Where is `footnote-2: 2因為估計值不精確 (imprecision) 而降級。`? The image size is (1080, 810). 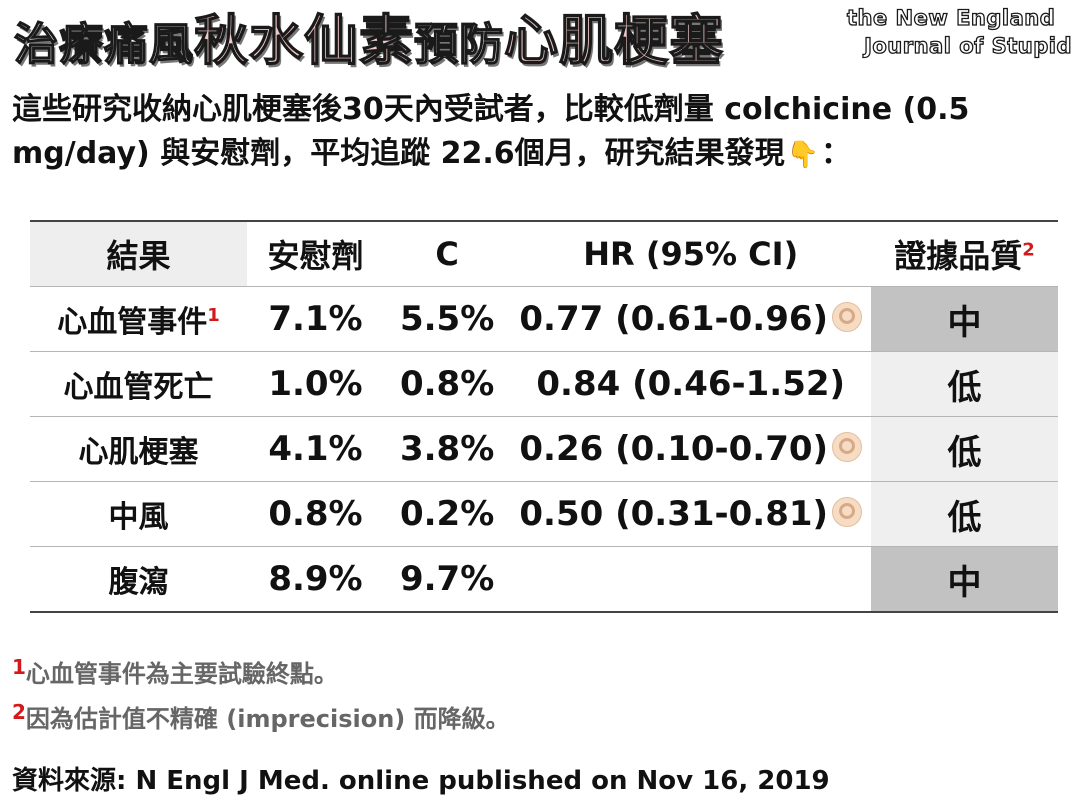
footnote-2: 2因為估計值不精確 (imprecision) 而降級。 is located at coordinates (261, 715).